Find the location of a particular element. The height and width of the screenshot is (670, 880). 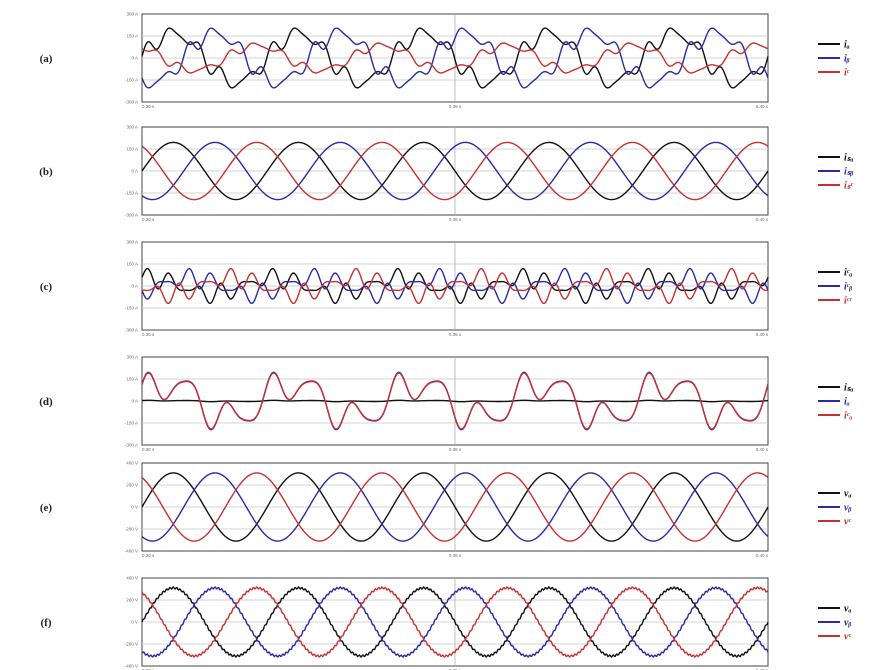

legend: iₛₐ iₐ iᶜₐ is located at coordinates (836, 402).